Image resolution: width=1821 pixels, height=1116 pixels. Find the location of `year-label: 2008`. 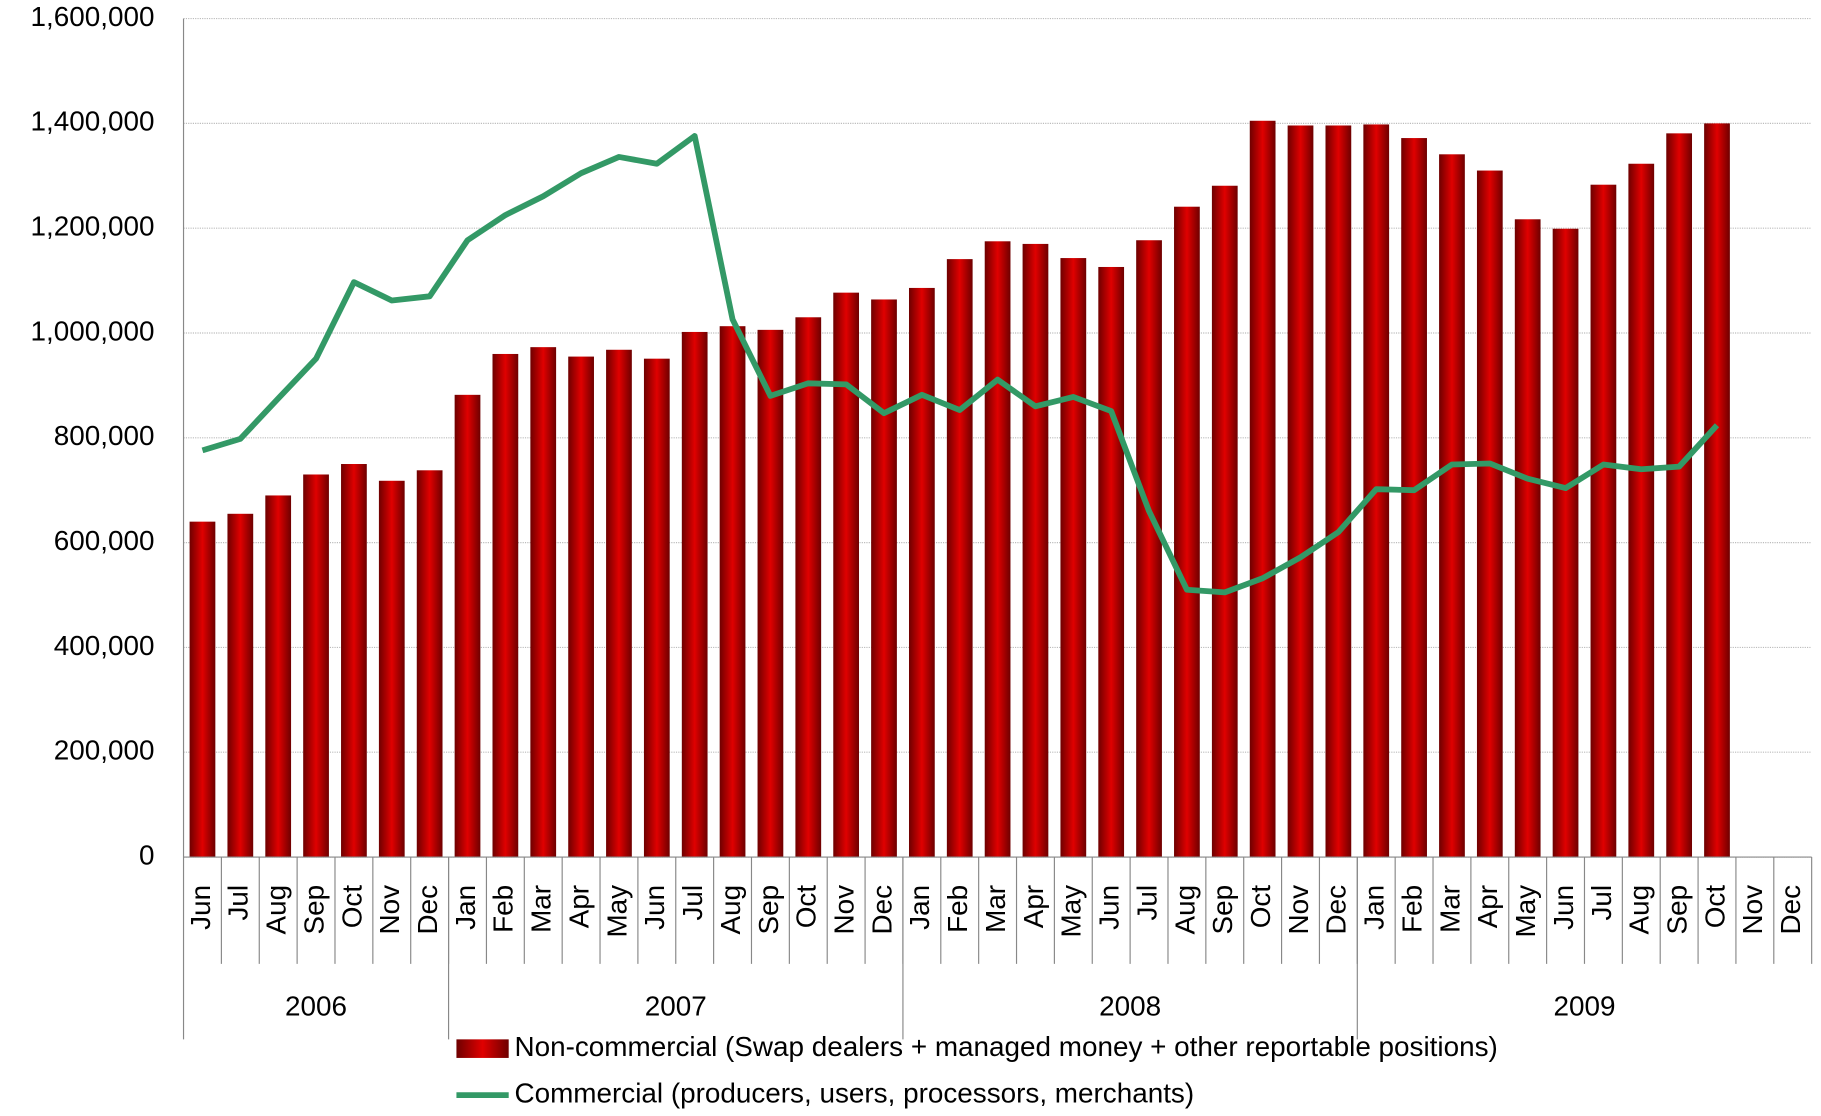

year-label: 2008 is located at coordinates (1130, 1005).